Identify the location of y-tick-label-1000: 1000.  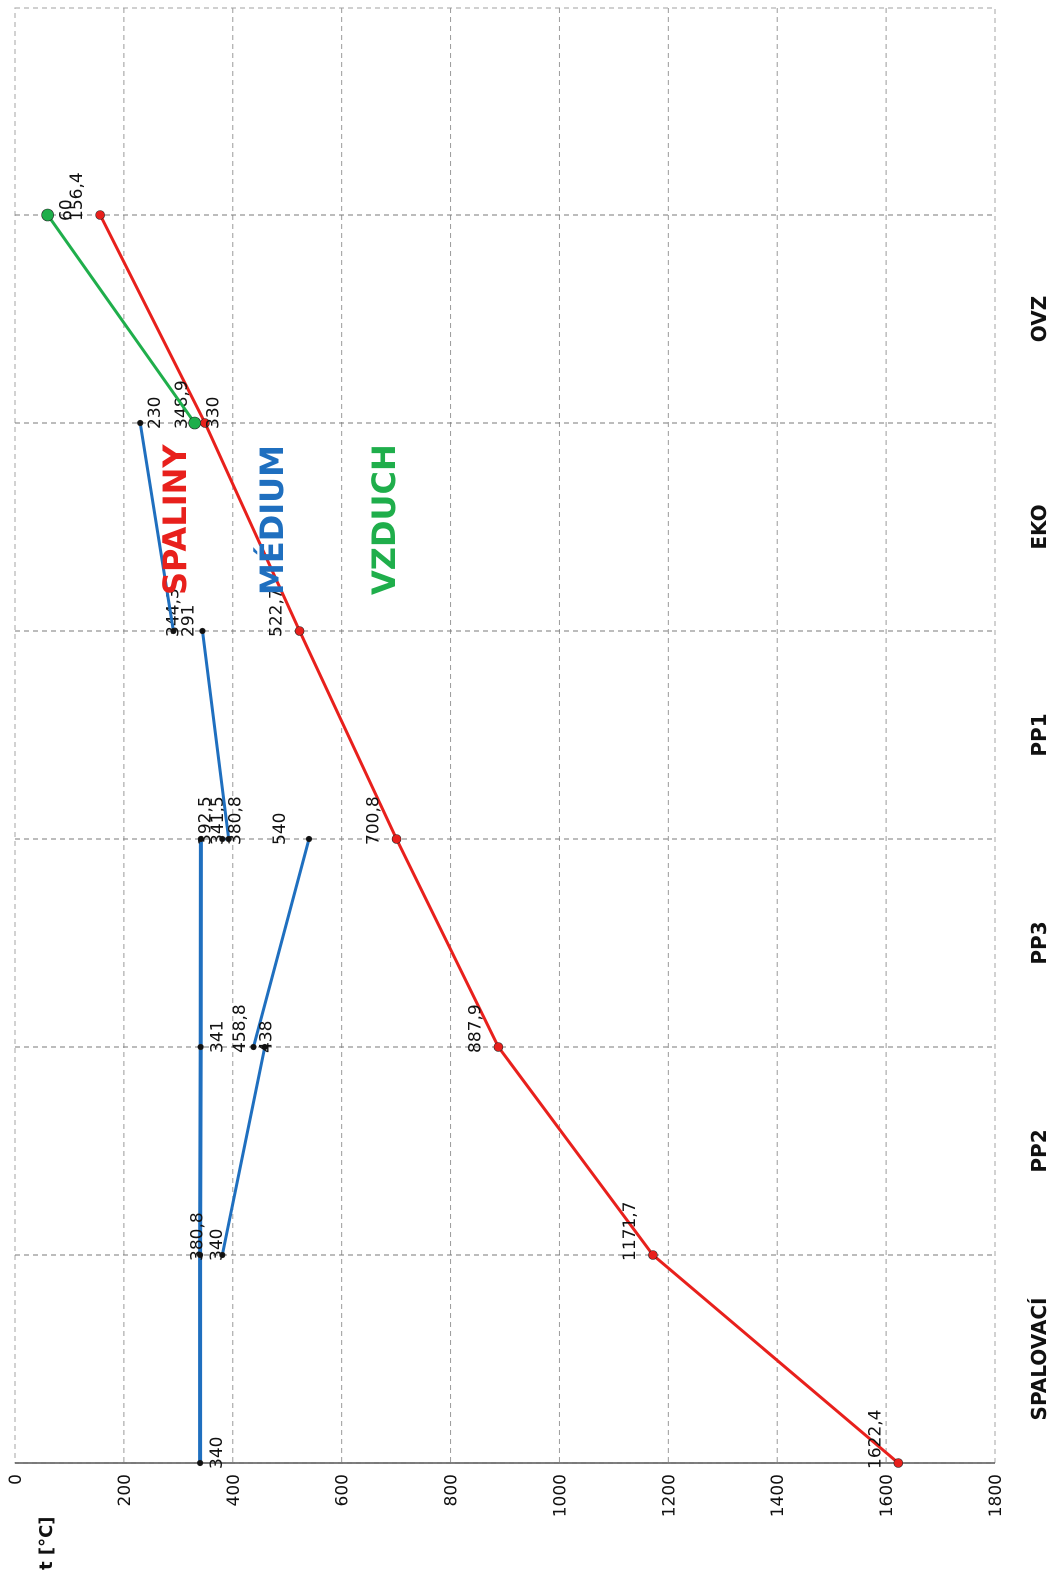
(560, 1495).